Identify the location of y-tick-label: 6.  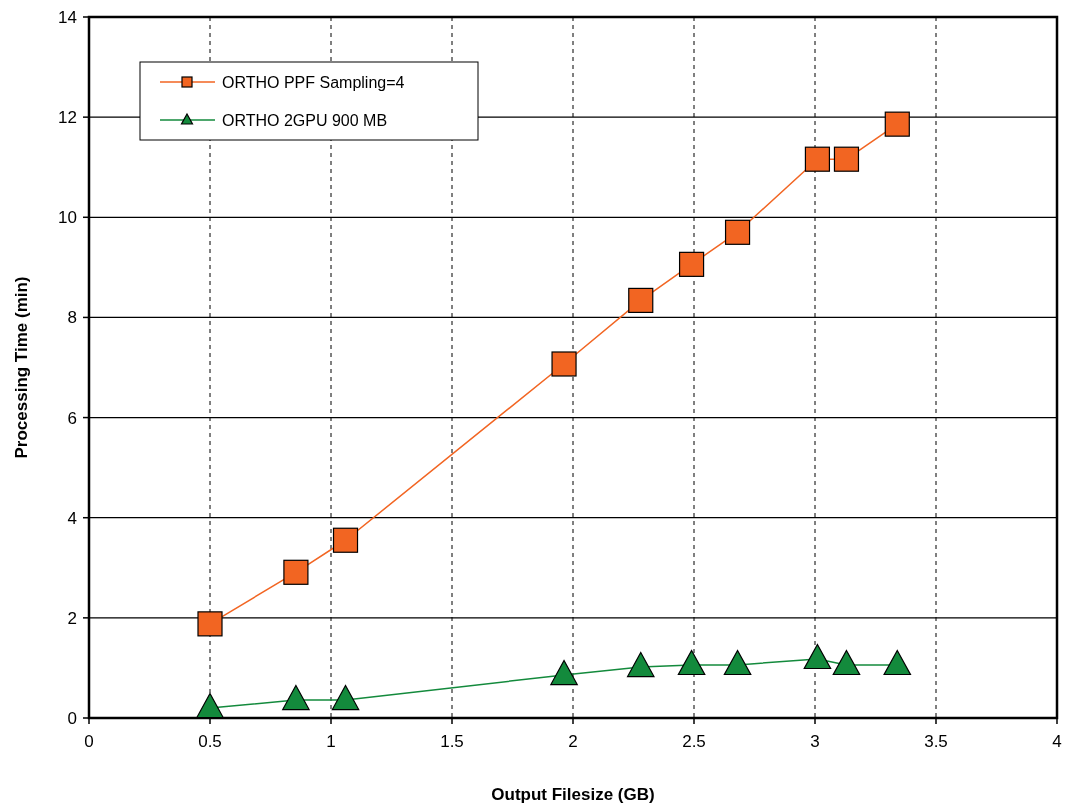
(72, 418).